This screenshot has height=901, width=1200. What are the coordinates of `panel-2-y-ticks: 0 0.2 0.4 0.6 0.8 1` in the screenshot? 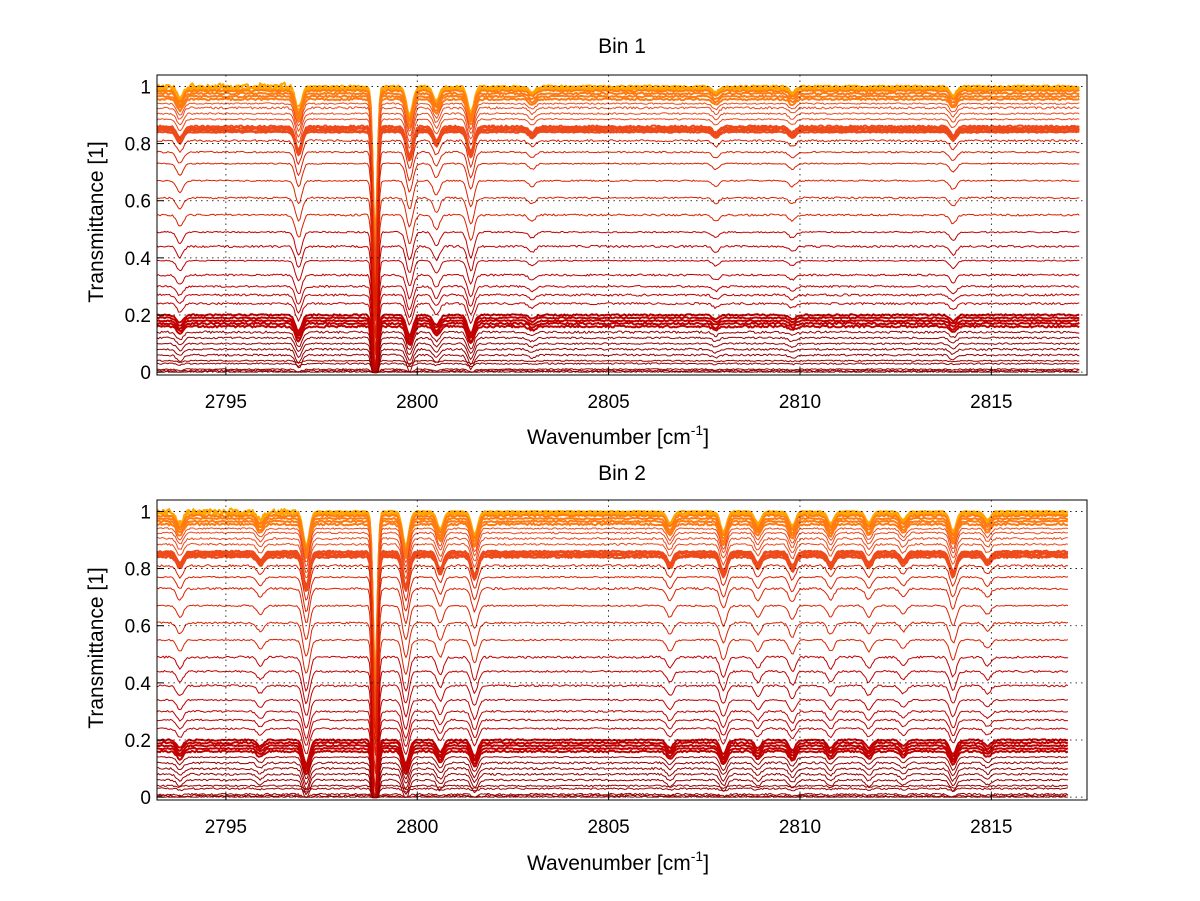 It's located at (144, 655).